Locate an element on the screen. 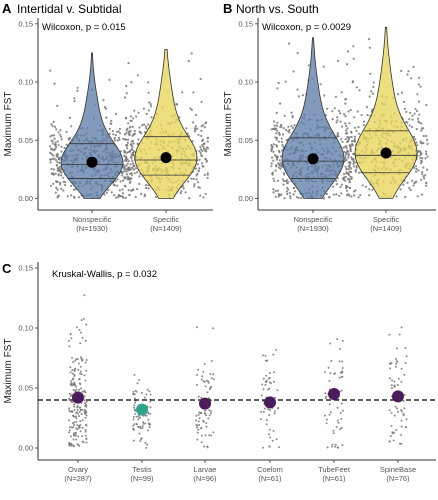  panel-a-ylabel: Maximum FST is located at coordinates (8, 124).